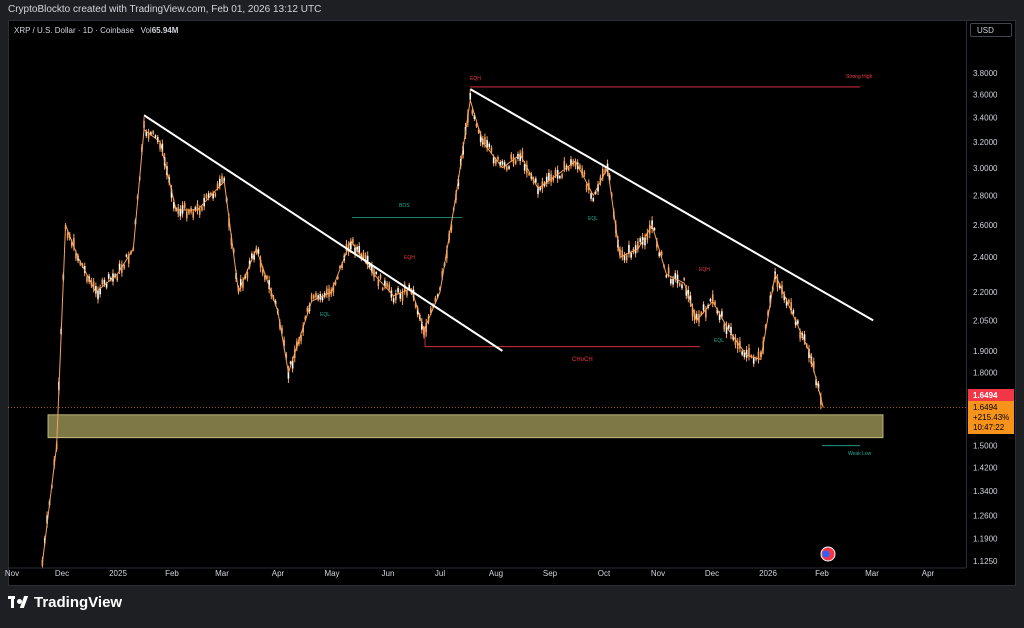 The height and width of the screenshot is (628, 1024). I want to click on currency-selector: USD, so click(991, 30).